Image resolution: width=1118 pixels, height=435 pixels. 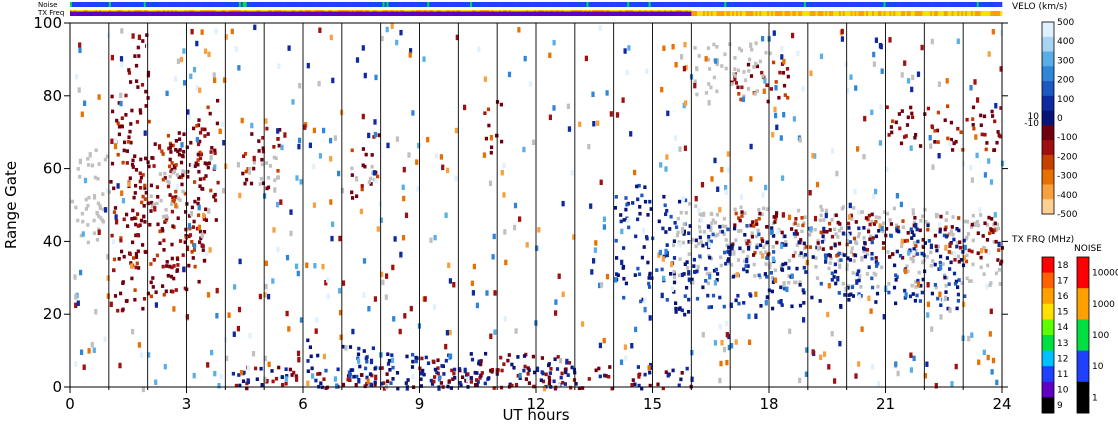 I want to click on noise-tick-label: 10, so click(x=1098, y=367).